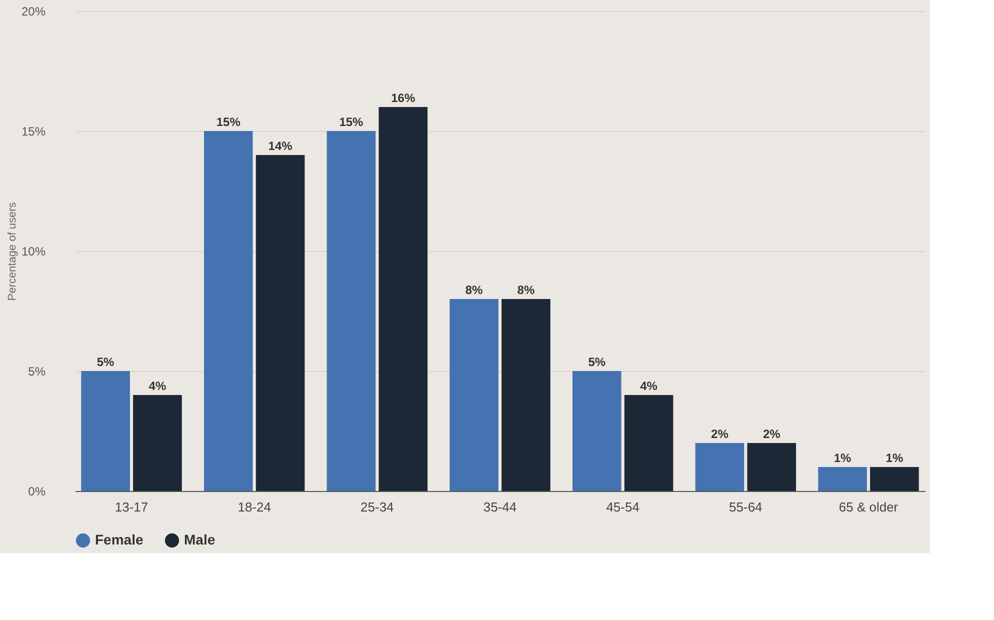 This screenshot has width=994, height=620. Describe the element at coordinates (868, 507) in the screenshot. I see `x-tick-label: 65 & older` at that location.